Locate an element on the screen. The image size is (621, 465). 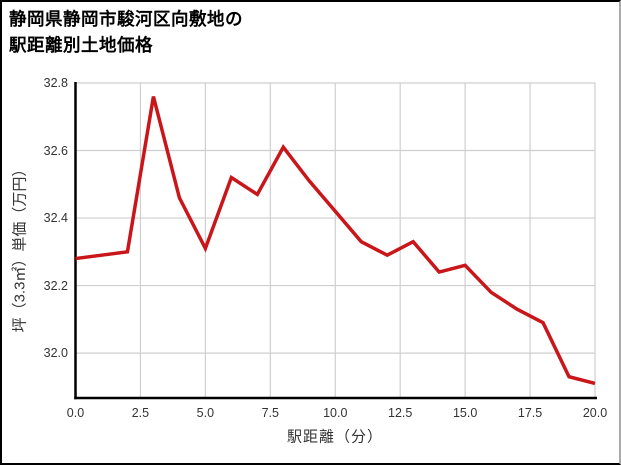
y-tick-label: 32.4 is located at coordinates (55, 218).